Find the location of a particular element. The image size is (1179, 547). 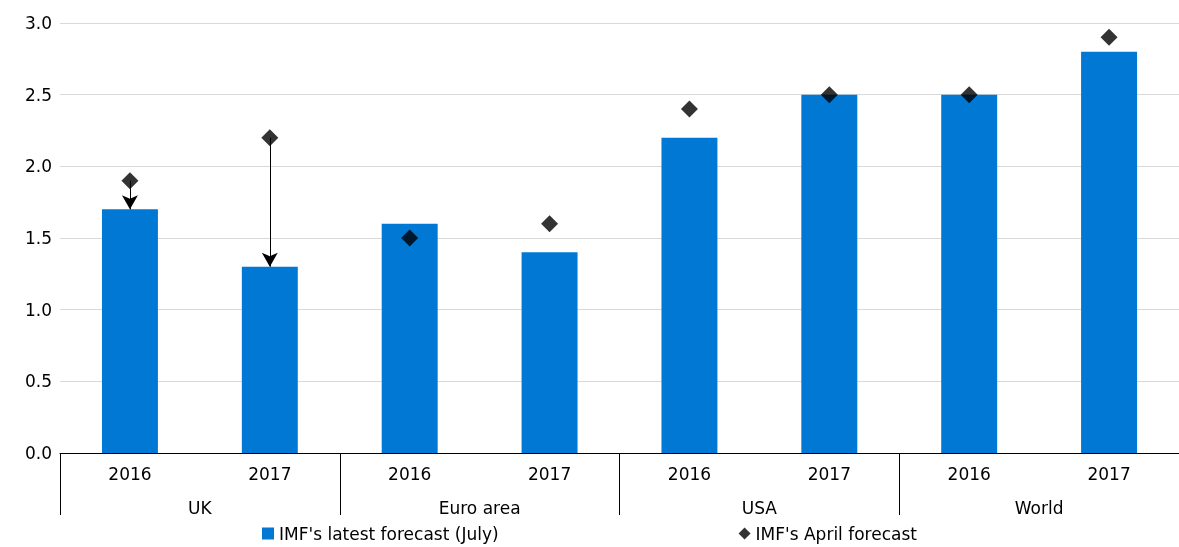

legend-label: IMF's April forecast is located at coordinates (836, 533).